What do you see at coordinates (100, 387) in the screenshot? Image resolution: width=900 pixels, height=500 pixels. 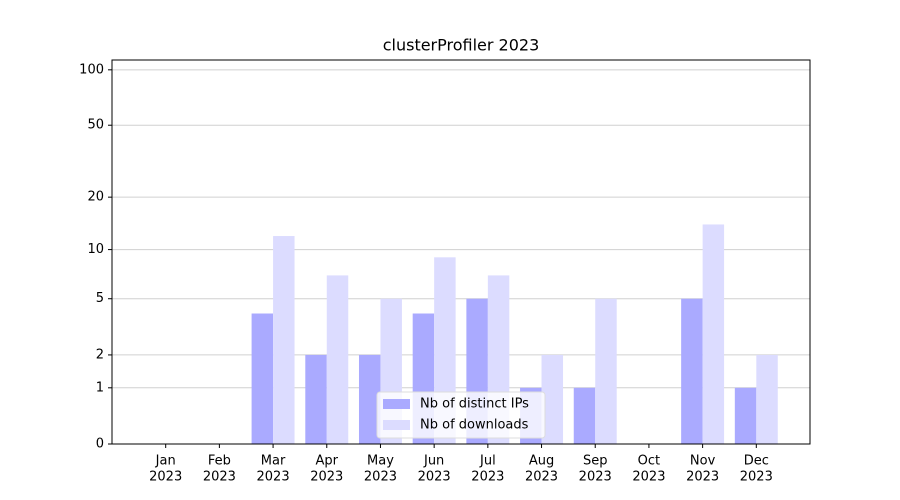 I see `y-tick-label: 1` at bounding box center [100, 387].